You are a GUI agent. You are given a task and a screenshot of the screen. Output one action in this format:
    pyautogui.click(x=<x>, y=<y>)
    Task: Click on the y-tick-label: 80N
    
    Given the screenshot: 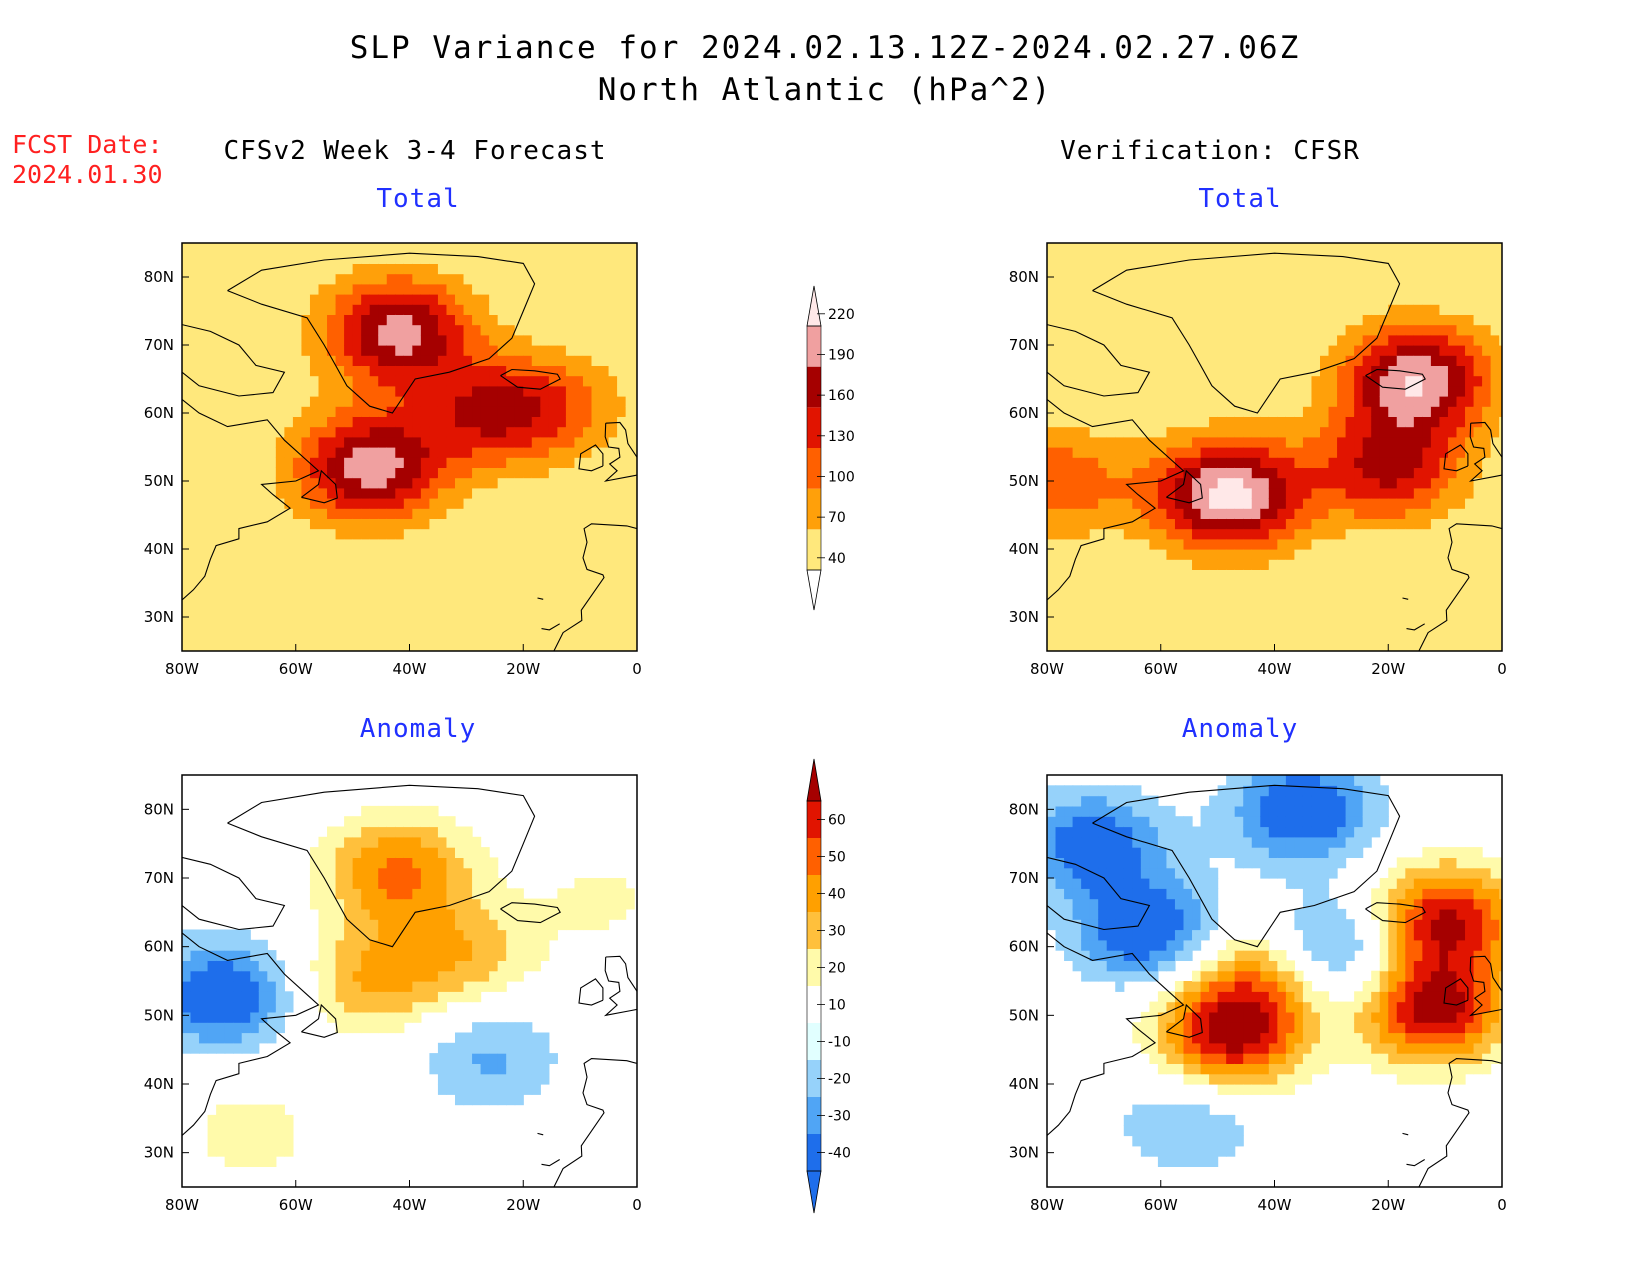 What is the action you would take?
    pyautogui.click(x=1024, y=277)
    